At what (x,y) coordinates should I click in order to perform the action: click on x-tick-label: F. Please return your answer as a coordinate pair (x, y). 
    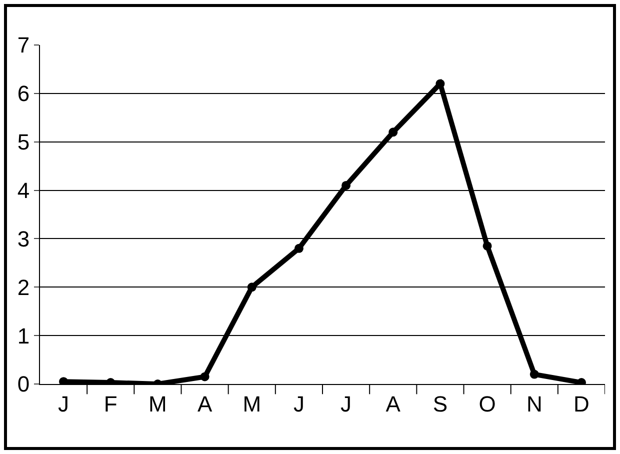
    Looking at the image, I should click on (111, 403).